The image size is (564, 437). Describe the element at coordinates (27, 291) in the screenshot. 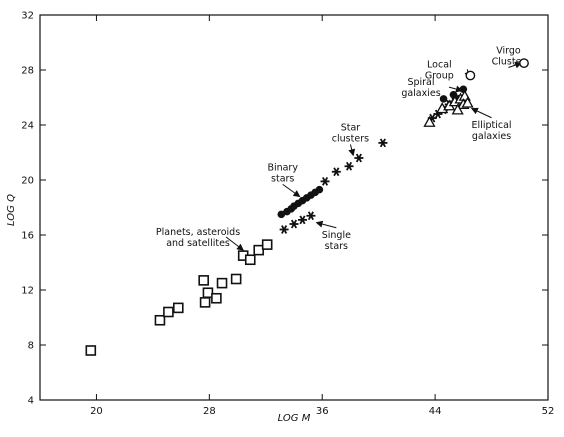

I see `y-tick-label: 12` at that location.